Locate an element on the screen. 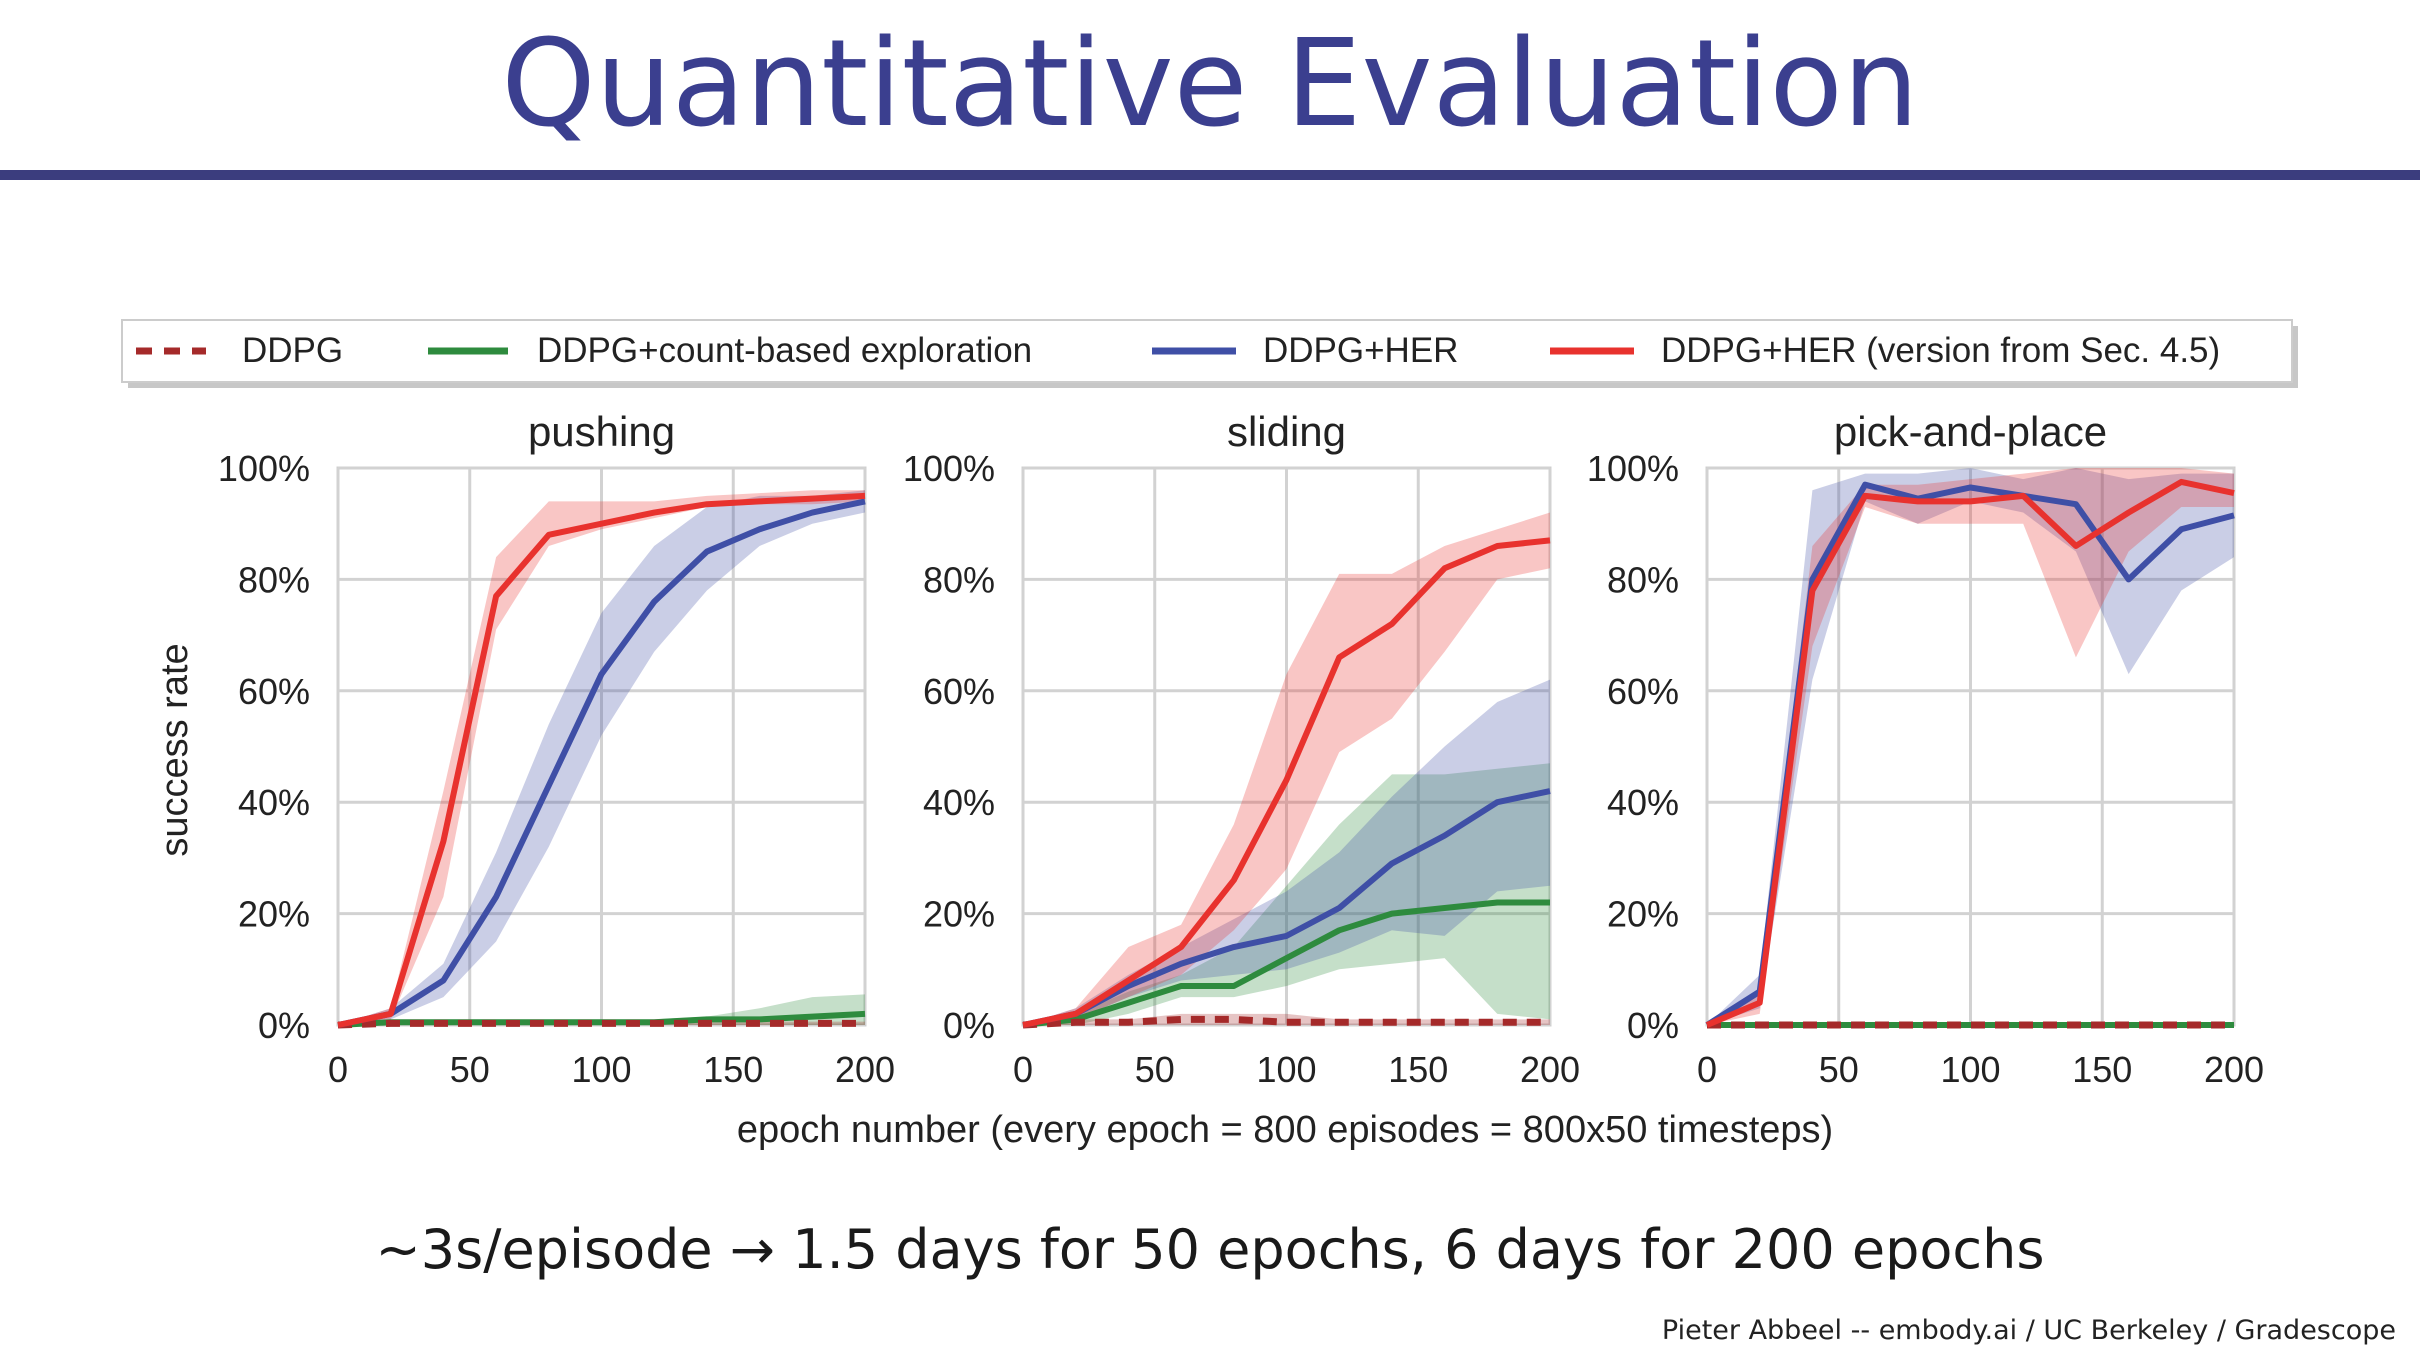 This screenshot has width=2420, height=1362. panel-pushing: 0 50 100 150 200 0% 20% 40% 60% 80% 100% pushing is located at coordinates (556, 749).